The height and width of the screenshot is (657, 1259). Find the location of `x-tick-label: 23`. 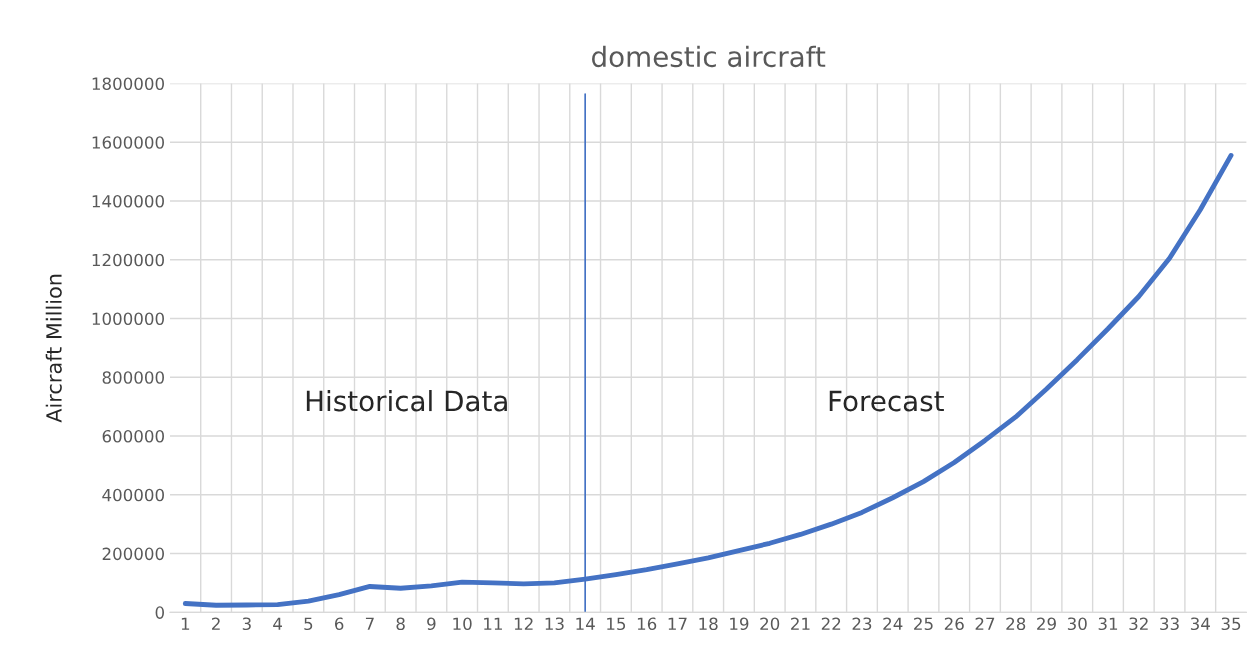

x-tick-label: 23 is located at coordinates (862, 624).